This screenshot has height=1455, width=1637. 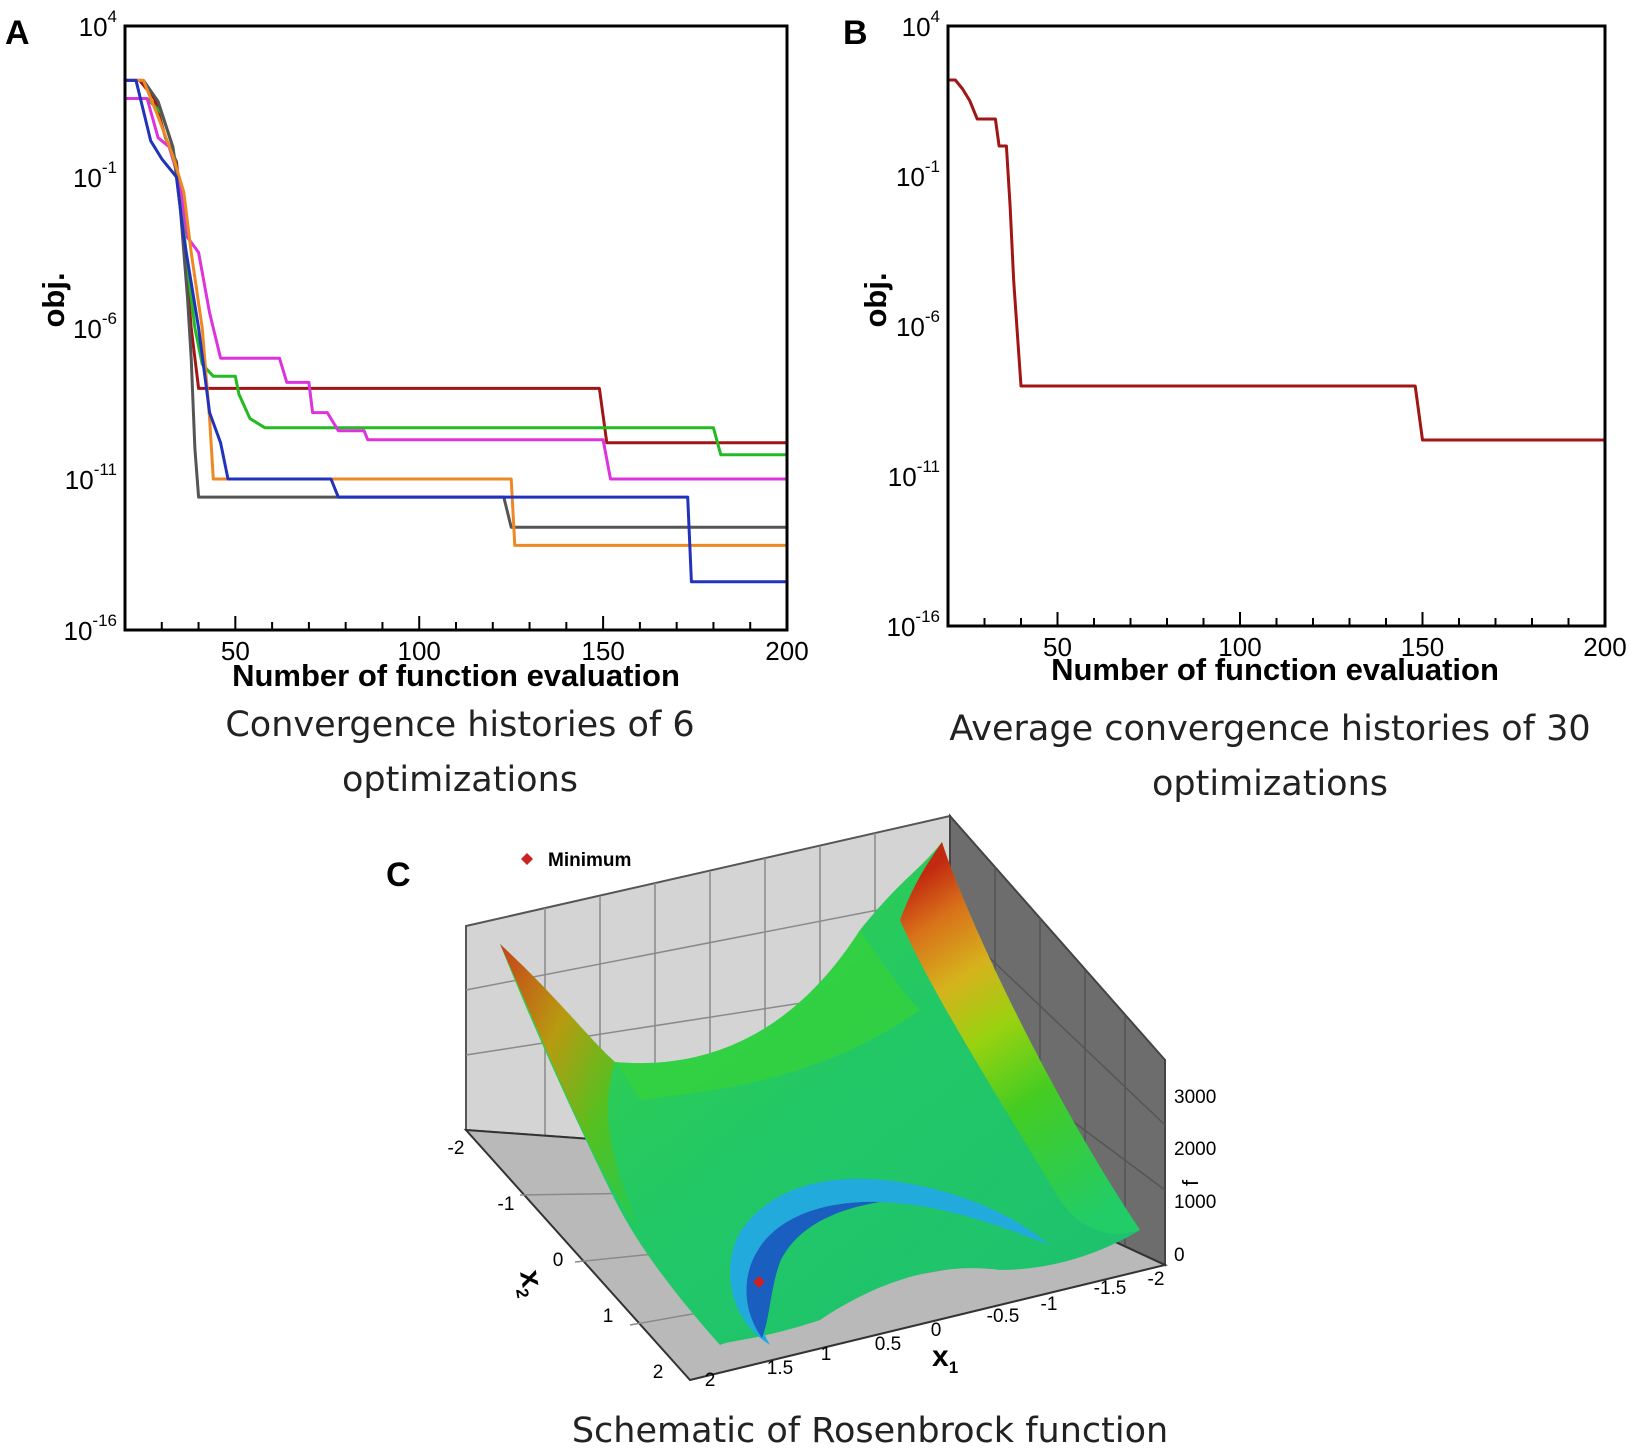 I want to click on f-tick-label: 0, so click(x=1179, y=1255).